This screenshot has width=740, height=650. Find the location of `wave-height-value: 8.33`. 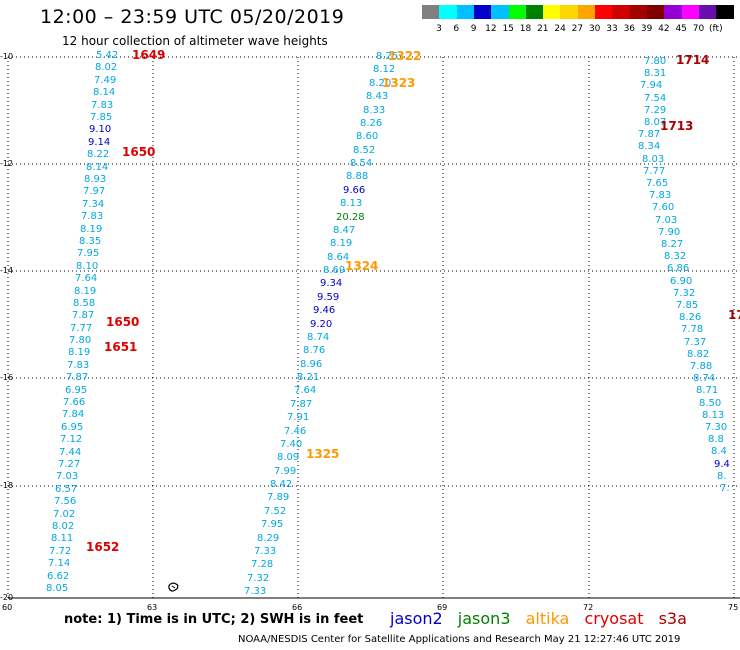

wave-height-value: 8.33 is located at coordinates (374, 110).